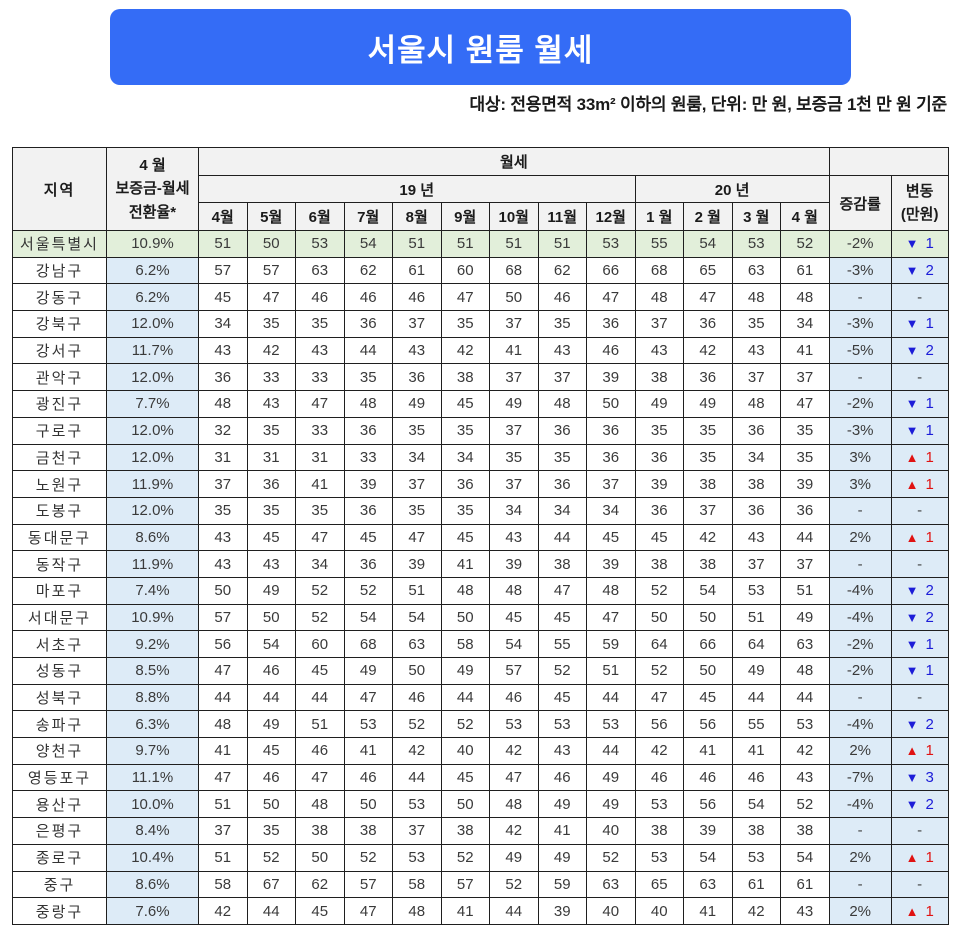 This screenshot has width=960, height=931. I want to click on rent-value-cell: 64, so click(756, 644).